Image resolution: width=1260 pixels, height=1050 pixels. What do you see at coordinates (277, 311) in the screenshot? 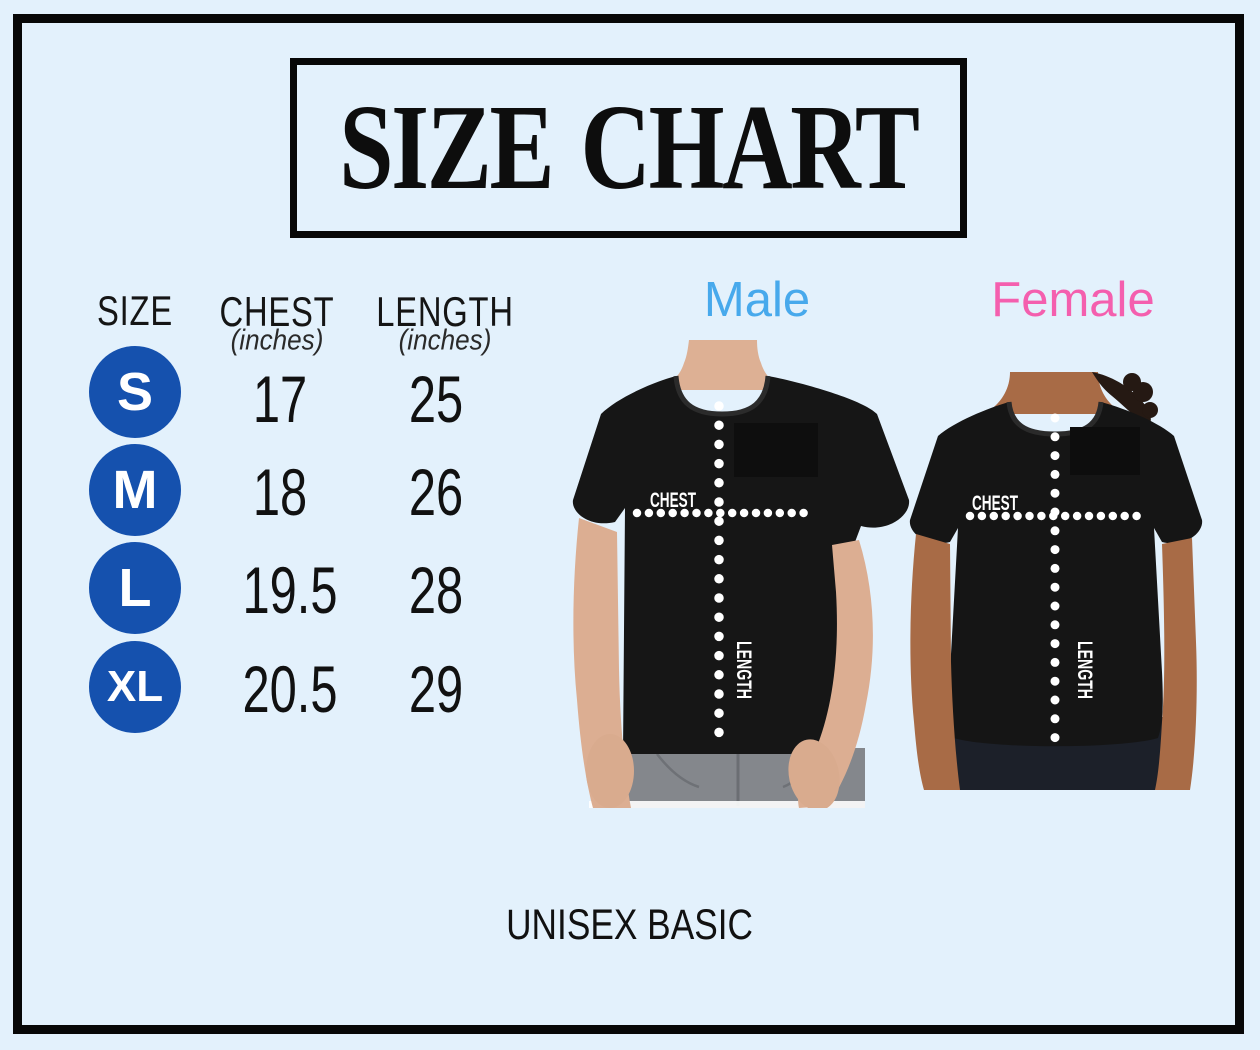
I see `column-header-chest: CHEST` at bounding box center [277, 311].